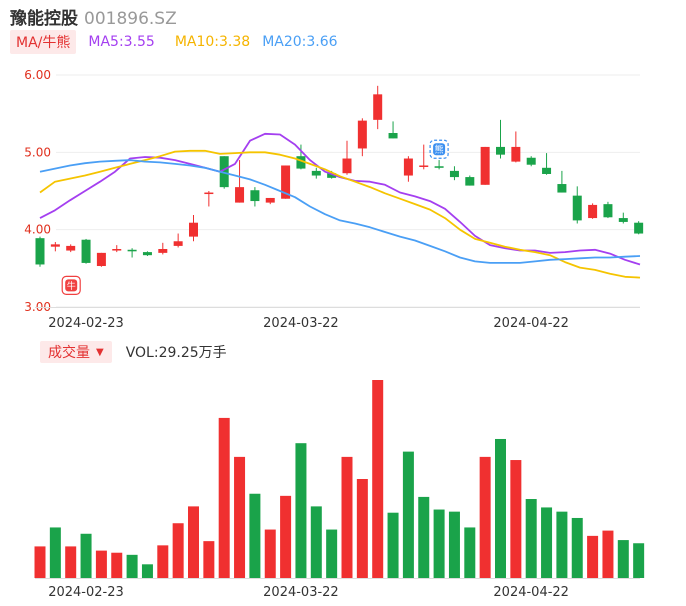 The height and width of the screenshot is (606, 686). I want to click on marker-badge, so click(439, 149).